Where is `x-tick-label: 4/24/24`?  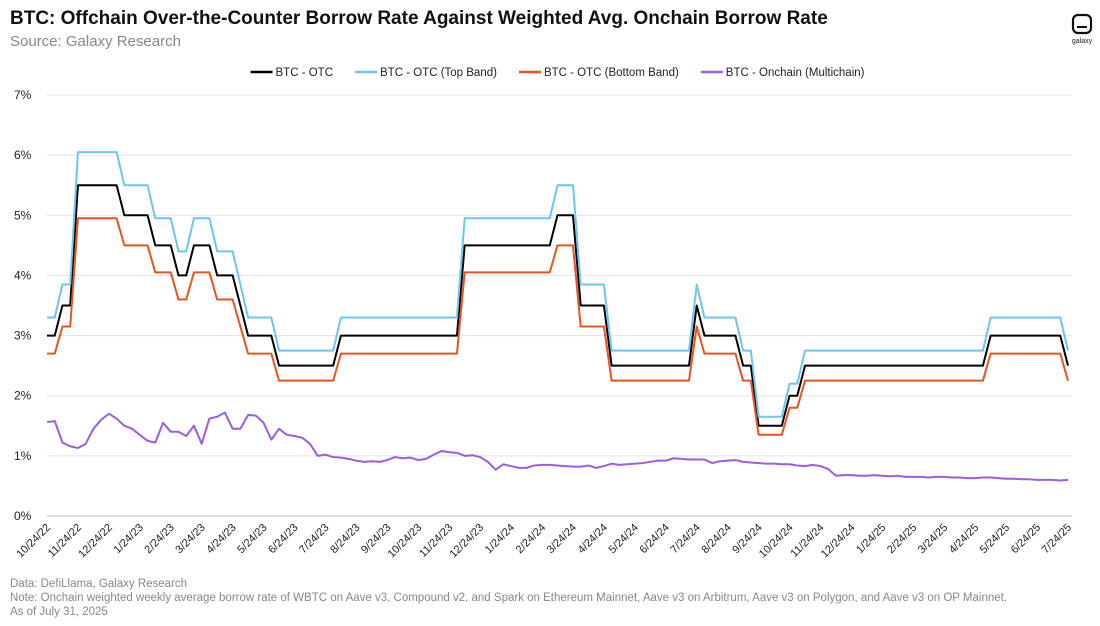 x-tick-label: 4/24/24 is located at coordinates (593, 539).